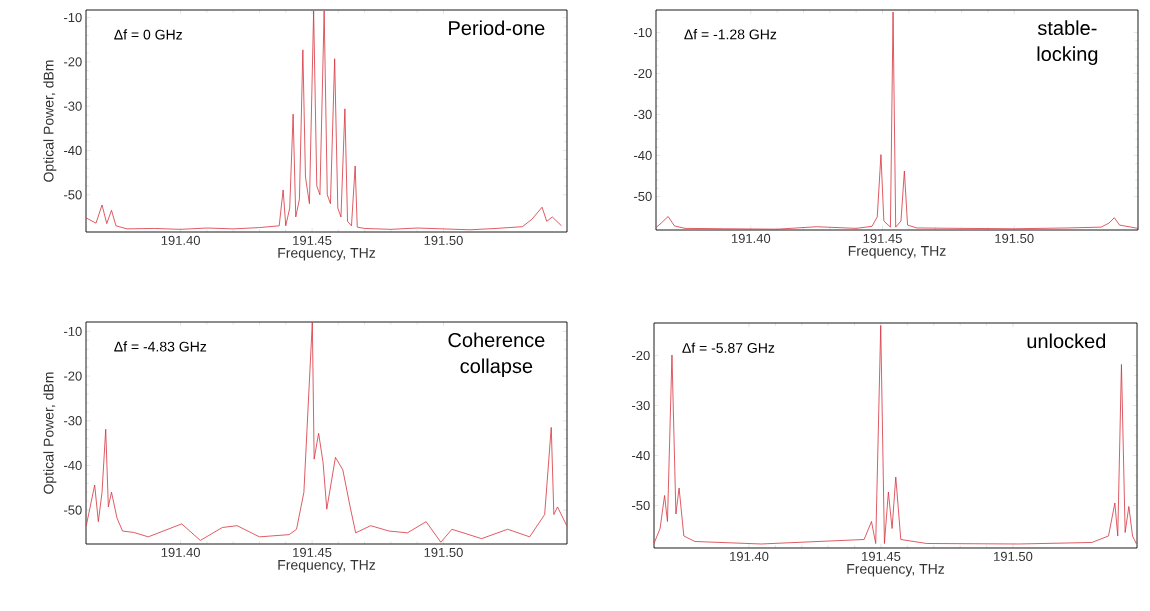  Describe the element at coordinates (324, 120) in the screenshot. I see `line-series` at that location.